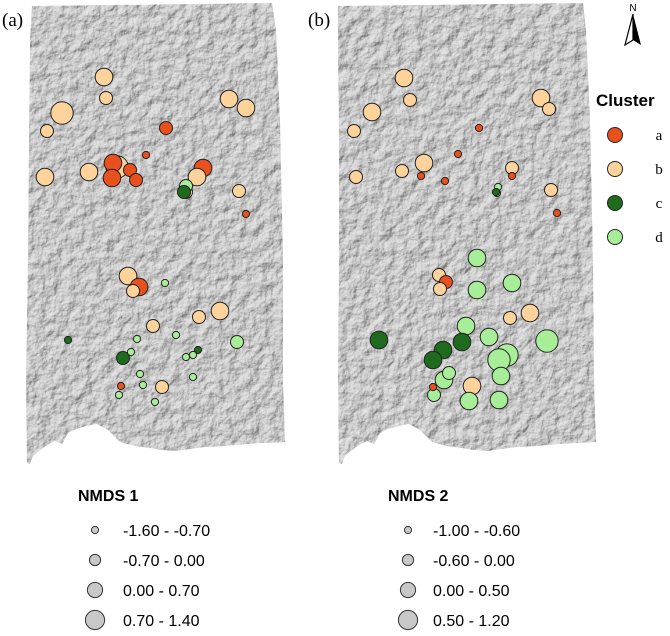 The image size is (670, 636). What do you see at coordinates (471, 621) in the screenshot?
I see `size-class-label: 0.50 - 1.20` at bounding box center [471, 621].